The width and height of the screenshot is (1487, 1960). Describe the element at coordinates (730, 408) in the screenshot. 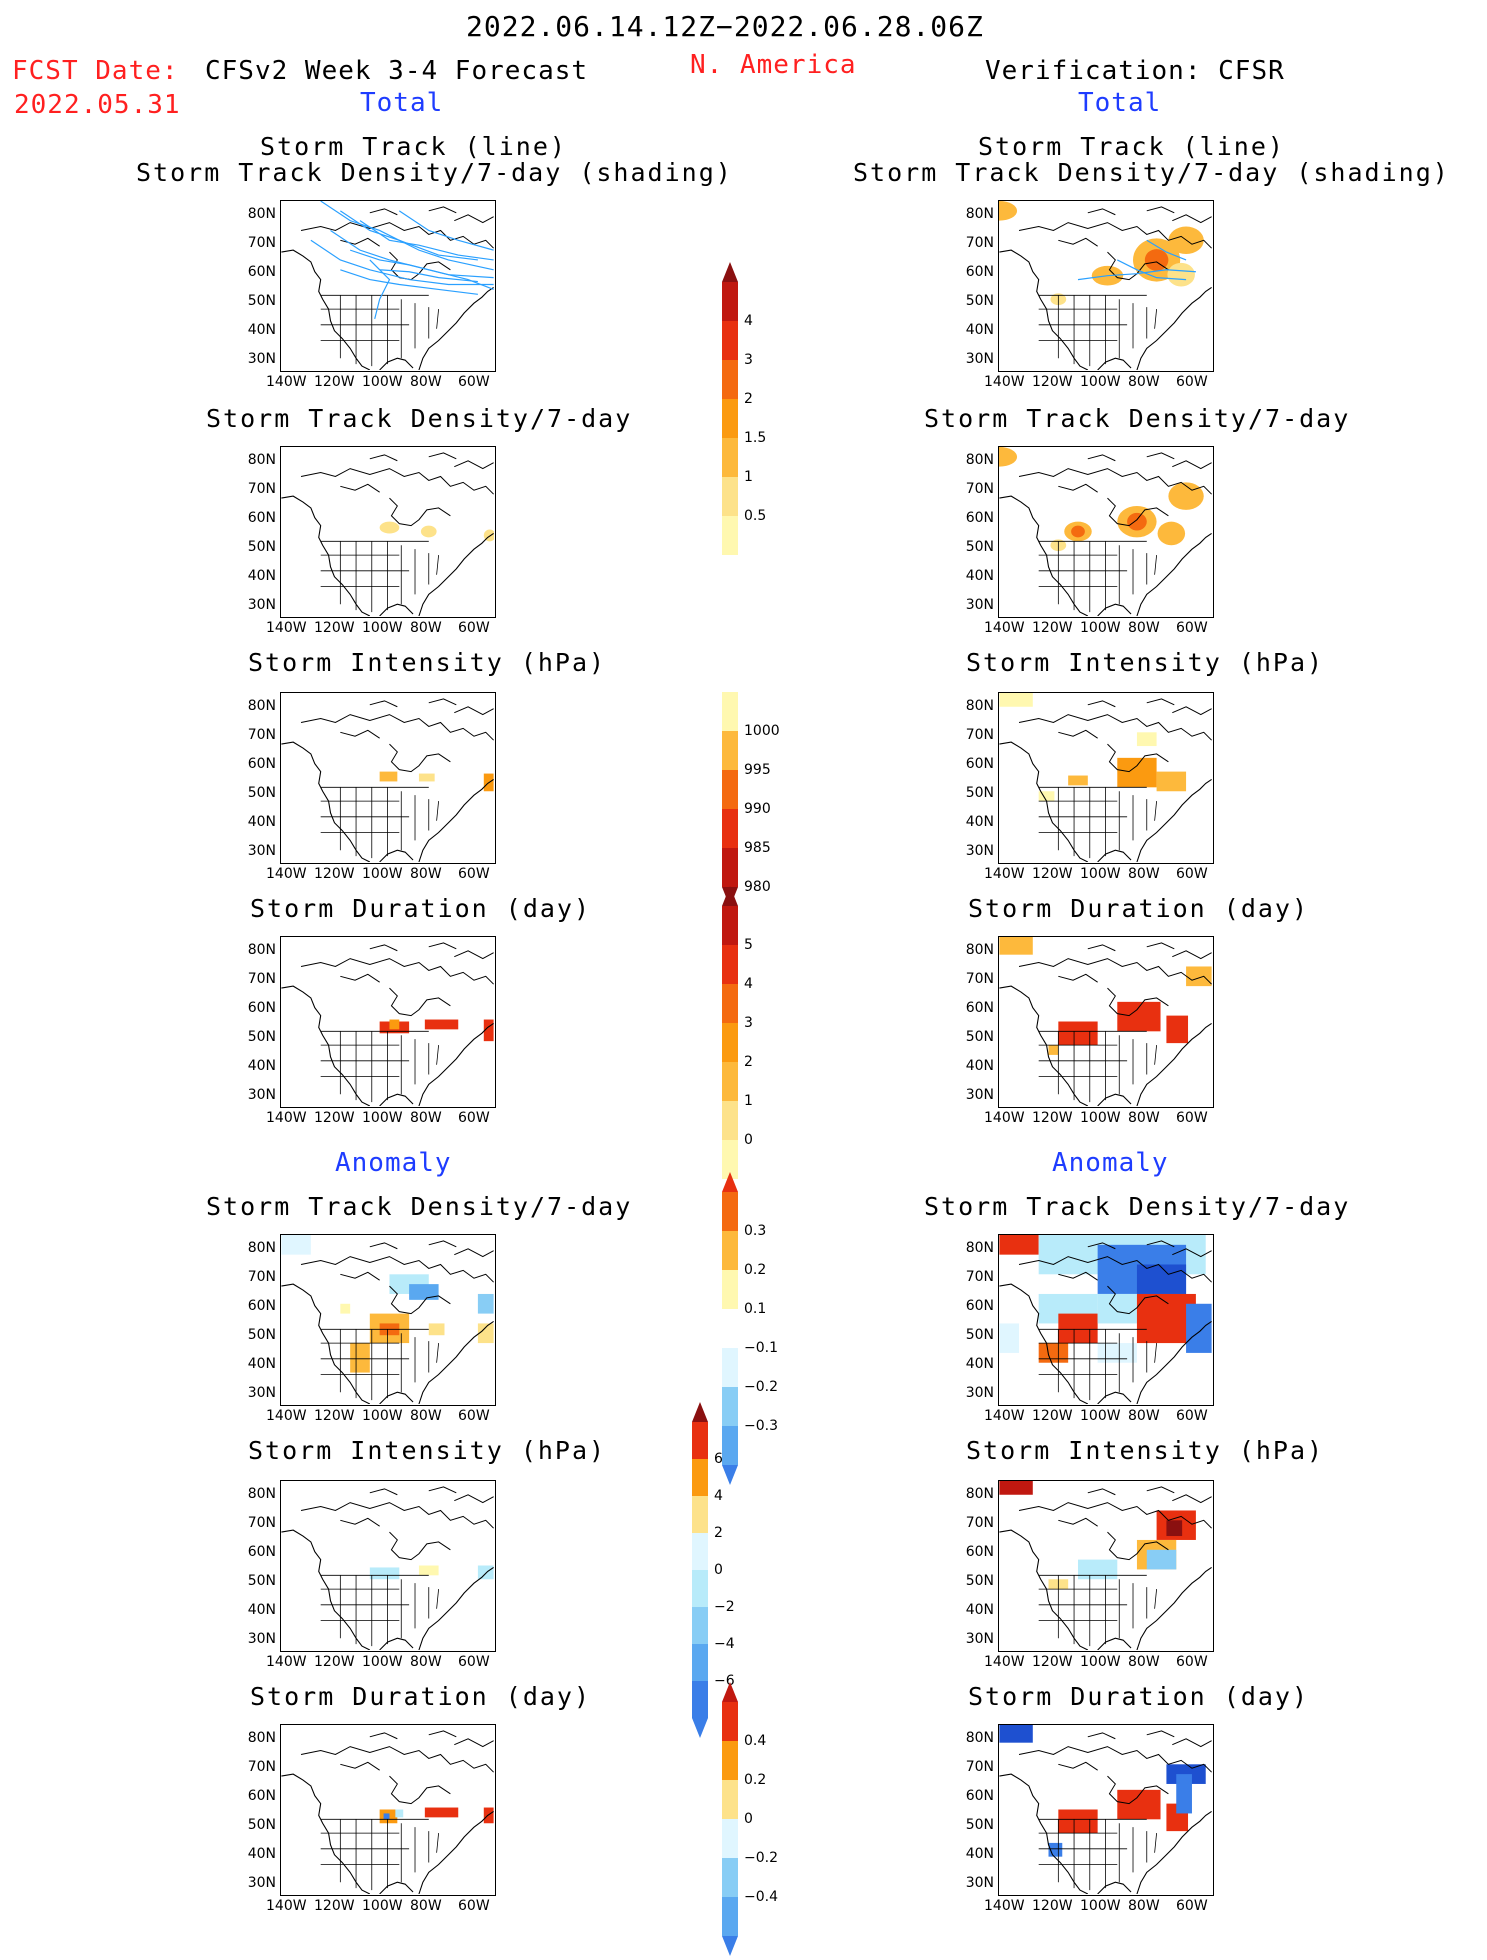

I see `colorbar-canvas` at that location.